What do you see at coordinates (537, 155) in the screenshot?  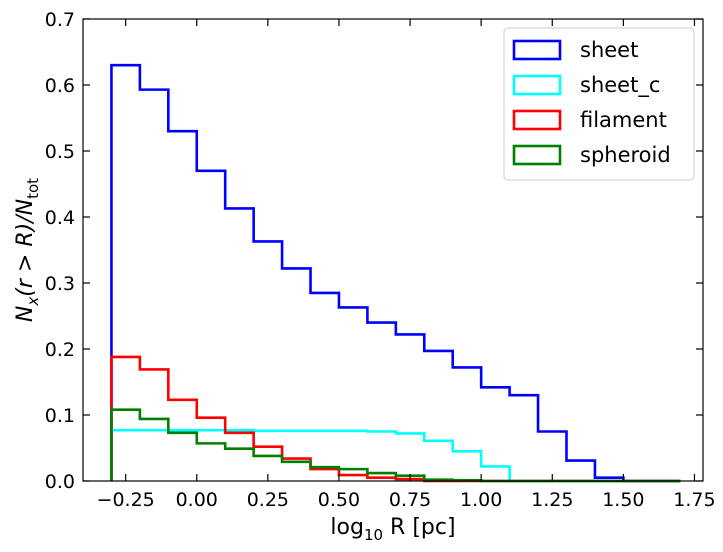 I see `legend-swatch-spheroid` at bounding box center [537, 155].